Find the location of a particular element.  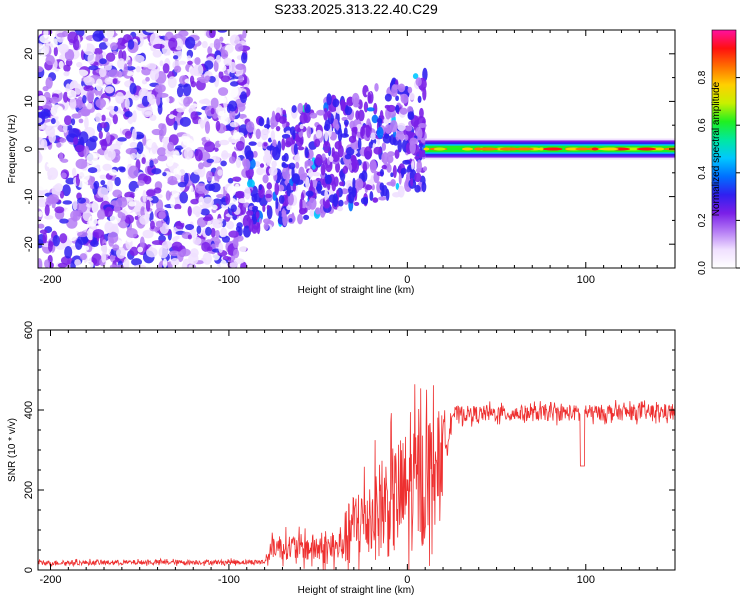

y-tick-label: 20 is located at coordinates (29, 54).